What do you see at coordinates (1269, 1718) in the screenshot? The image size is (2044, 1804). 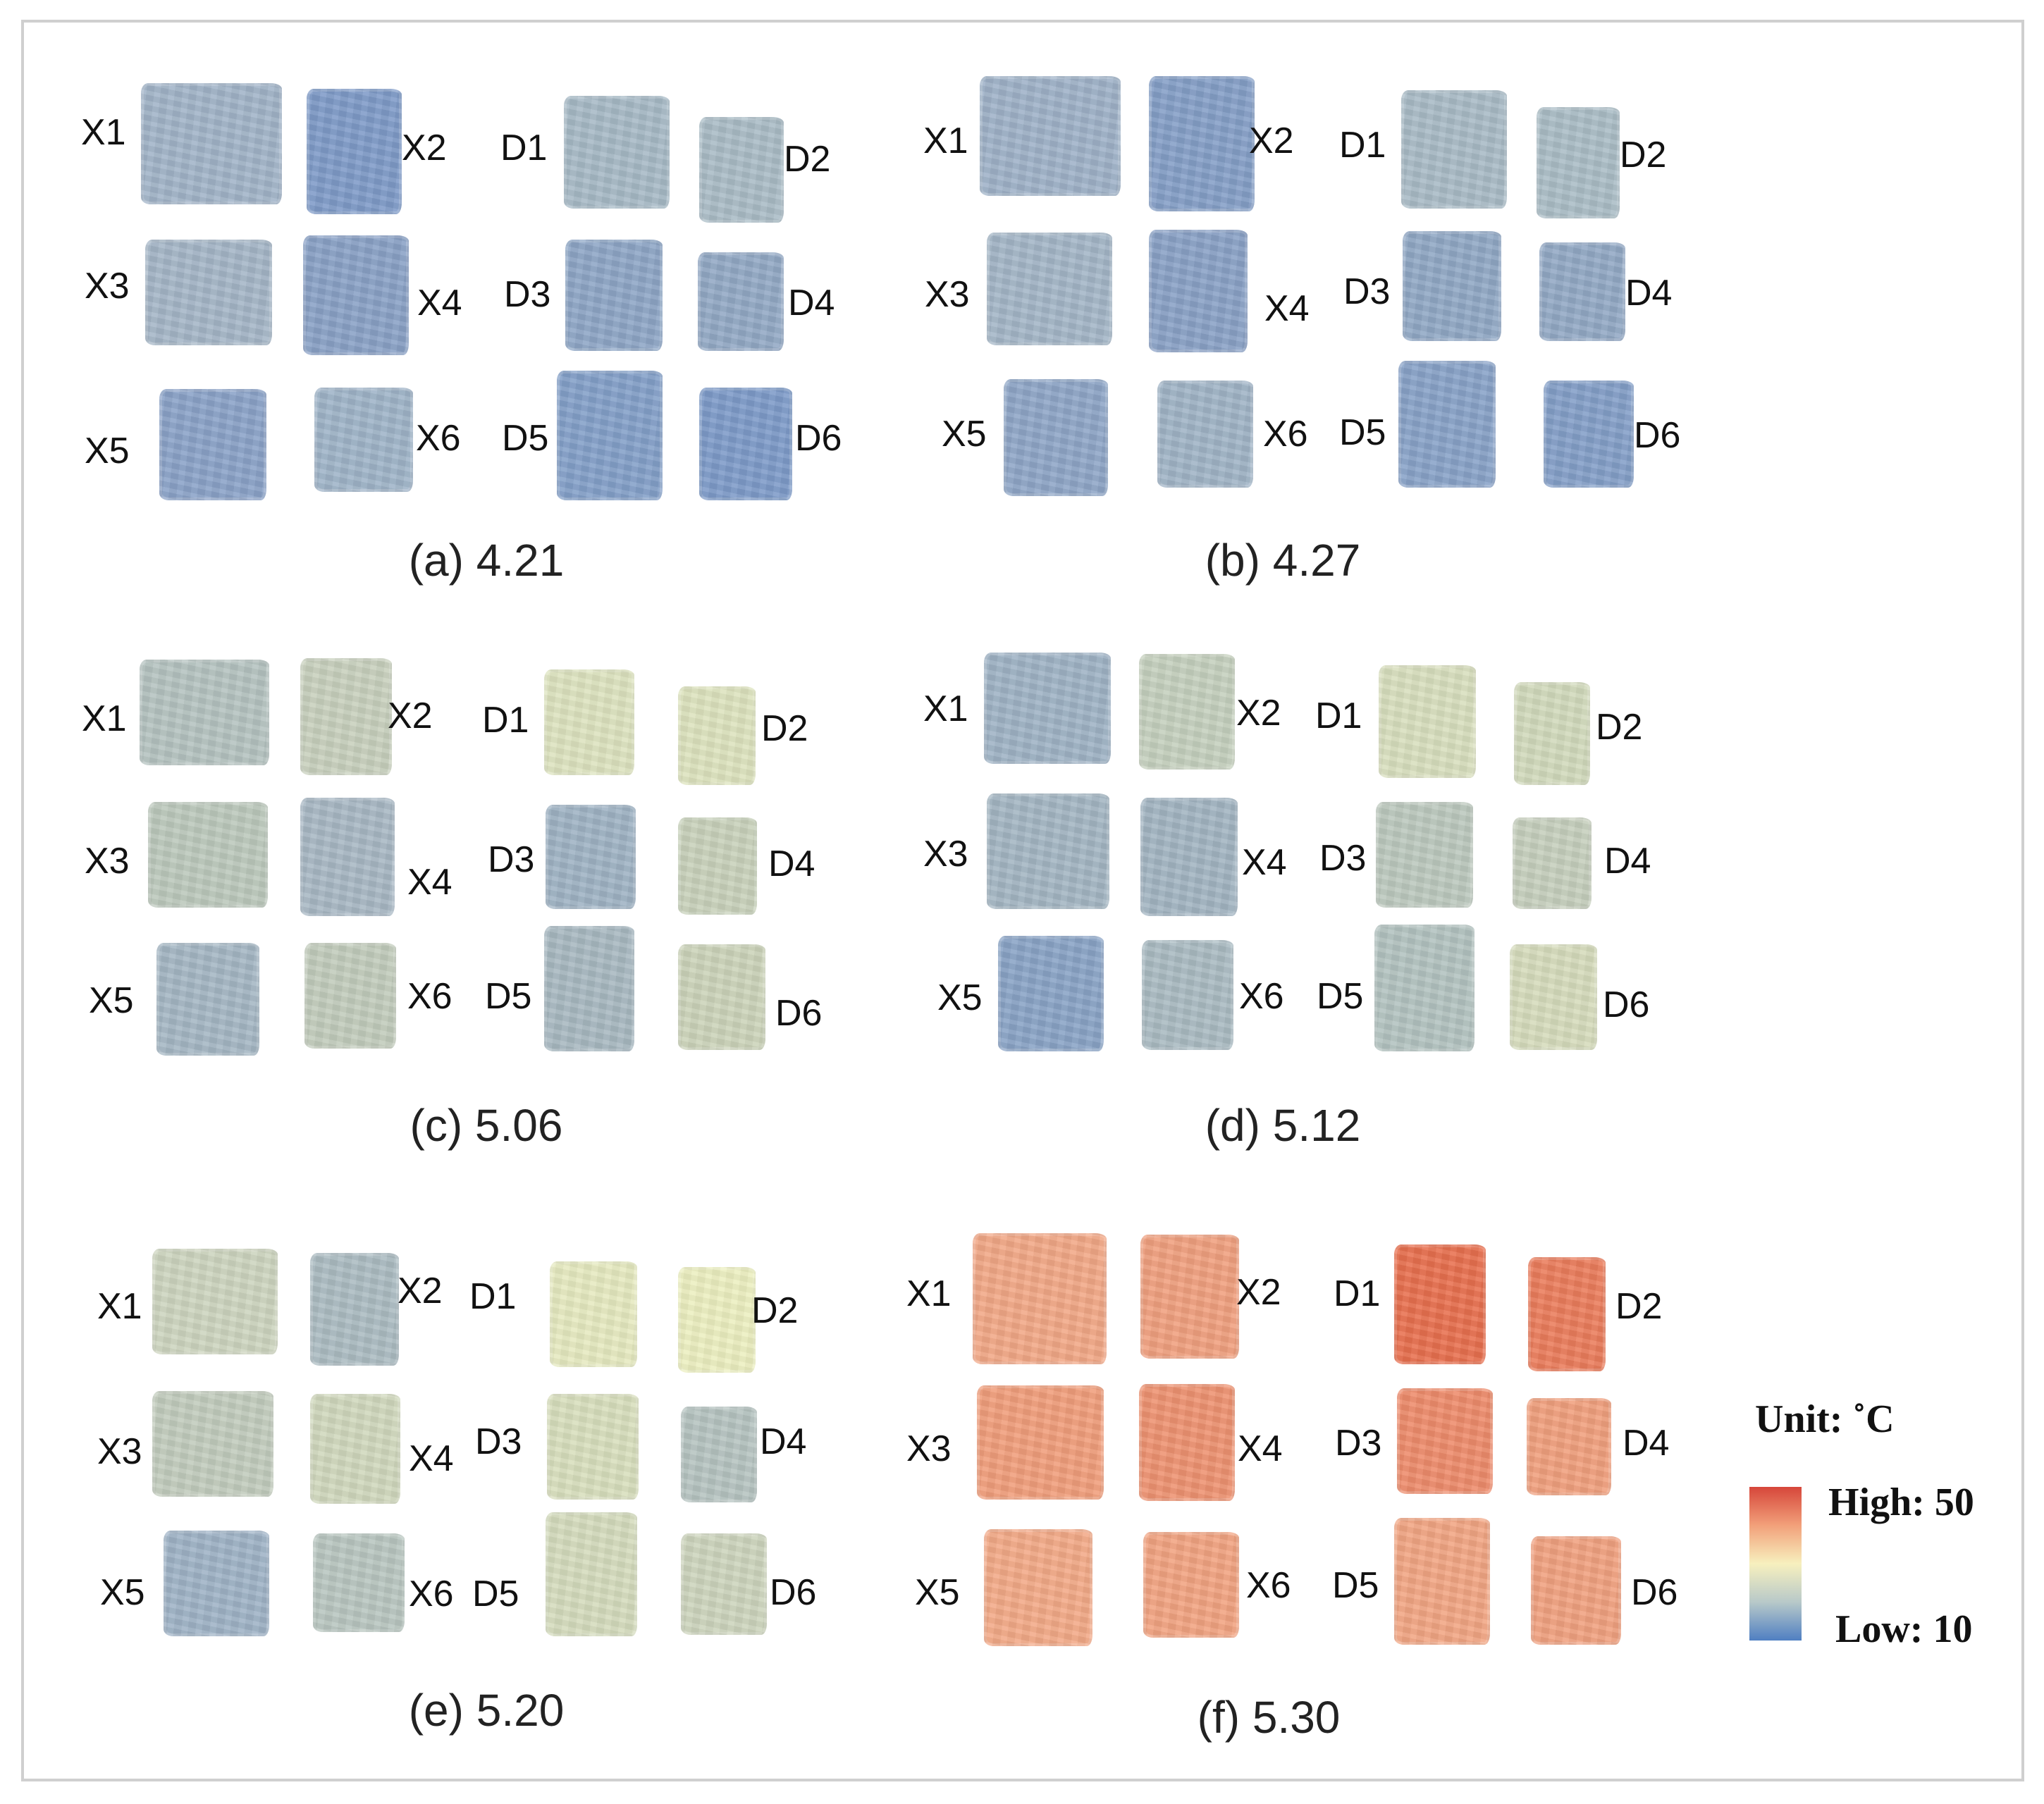 I see `caption-f: (f) 5.30` at bounding box center [1269, 1718].